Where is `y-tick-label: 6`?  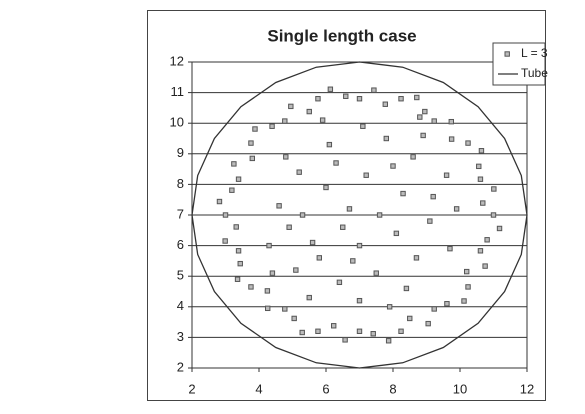 y-tick-label: 6 is located at coordinates (180, 244).